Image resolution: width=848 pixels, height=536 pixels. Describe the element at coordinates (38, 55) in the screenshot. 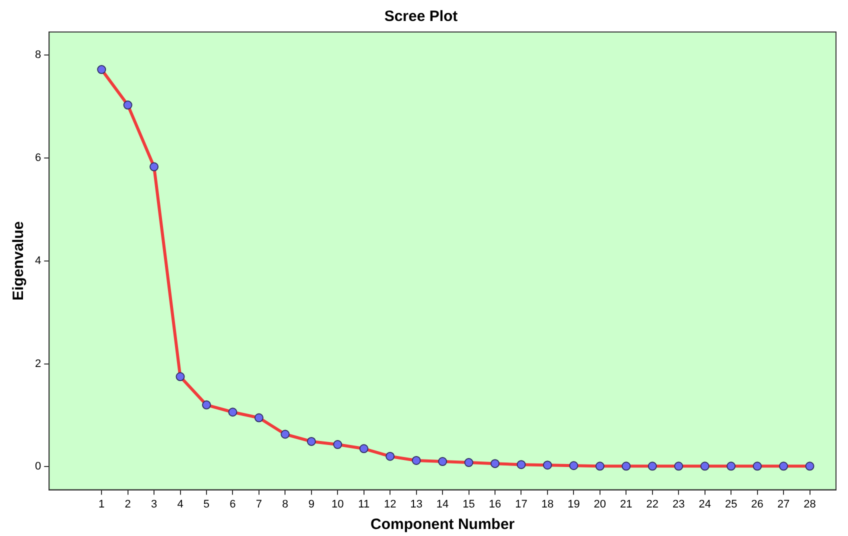

I see `y-tick-label: 8` at that location.